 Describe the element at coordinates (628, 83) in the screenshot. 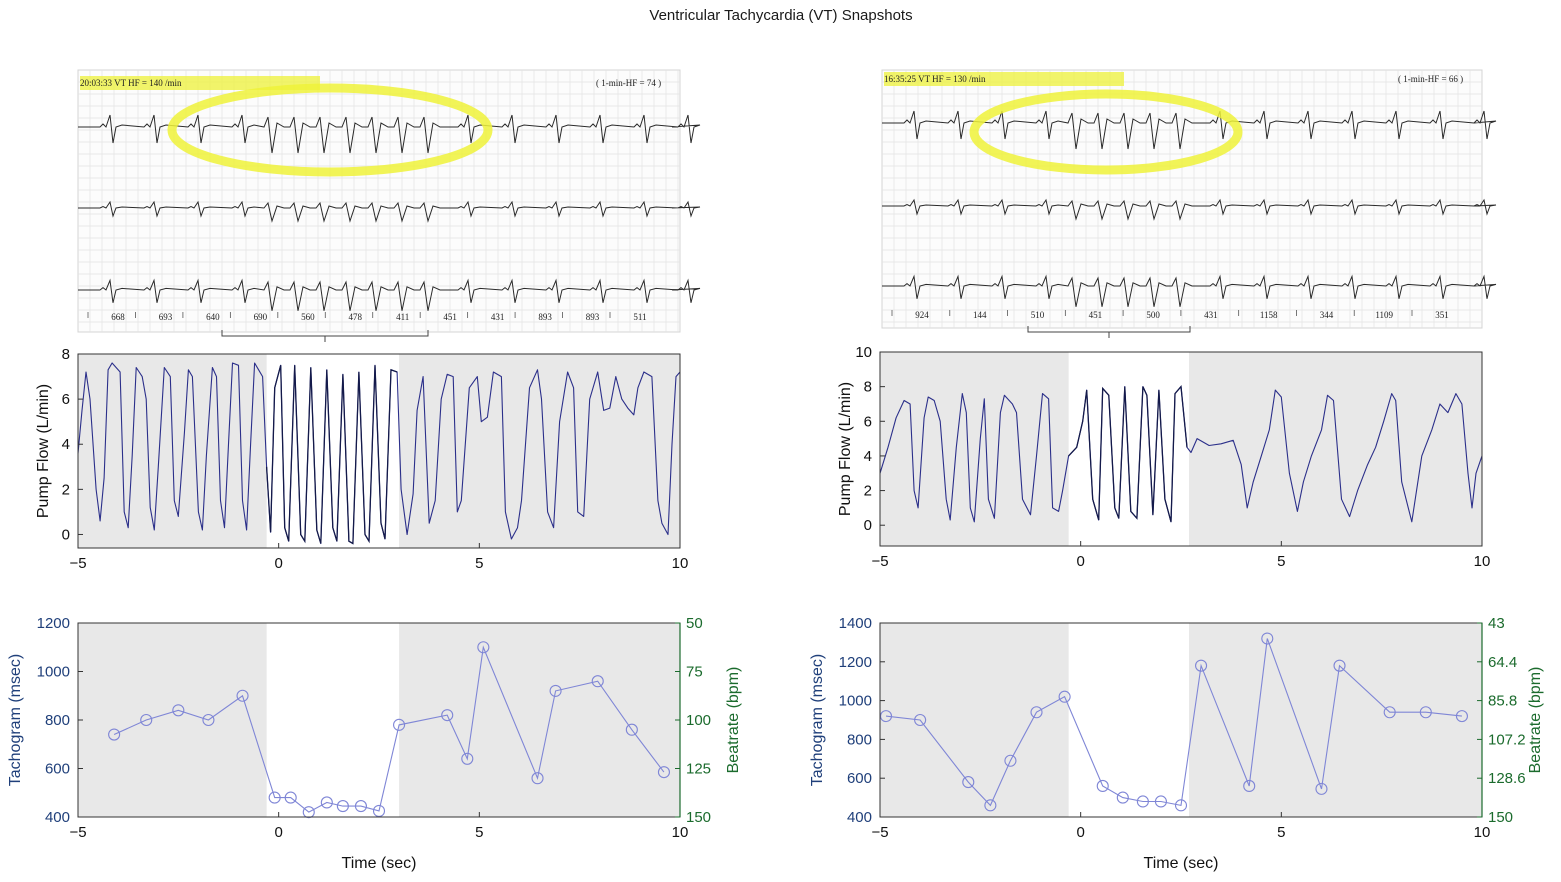

I see `ecg-header-right: ( 1-min-HF = 74 )` at that location.